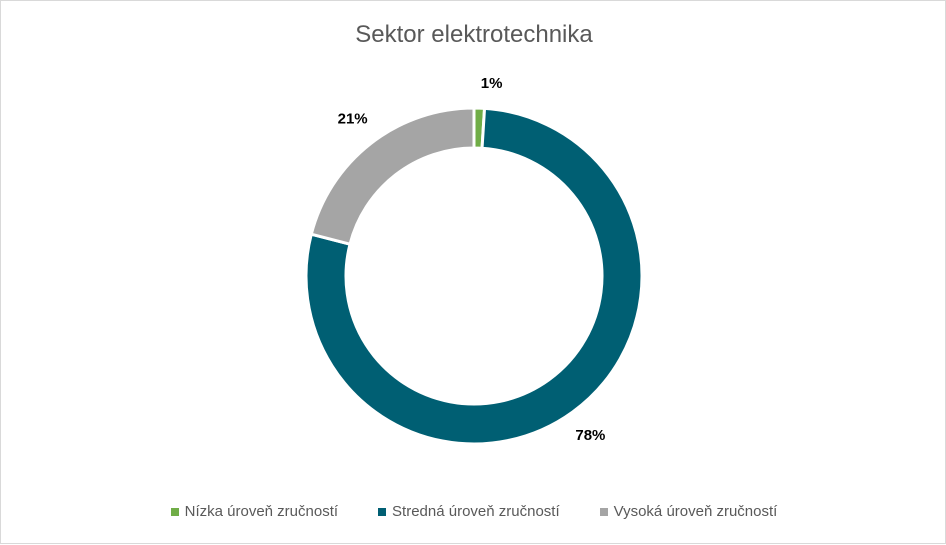 This screenshot has height=545, width=946. What do you see at coordinates (261, 511) in the screenshot?
I see `legend-label-low: Nízka úroveň zručností` at bounding box center [261, 511].